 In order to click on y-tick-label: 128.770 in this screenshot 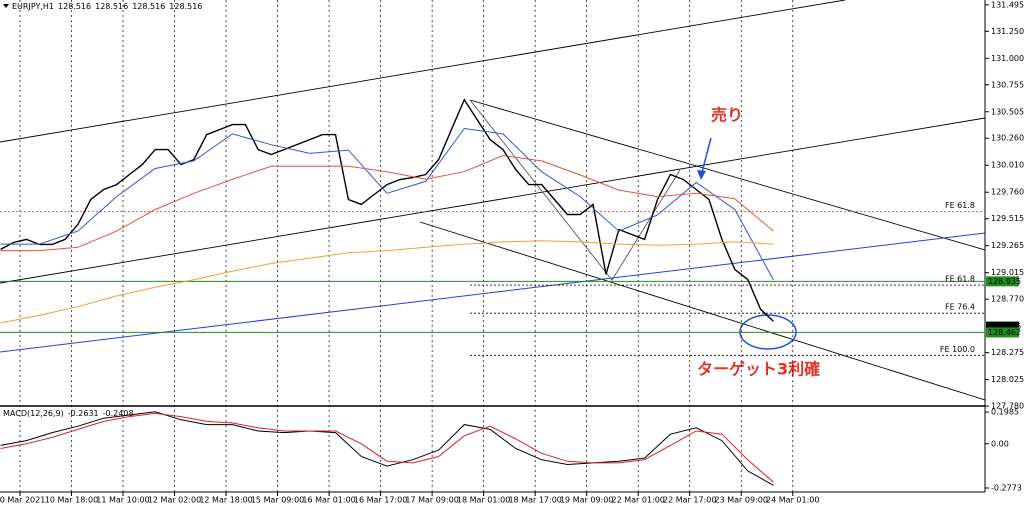, I will do `click(1007, 299)`.